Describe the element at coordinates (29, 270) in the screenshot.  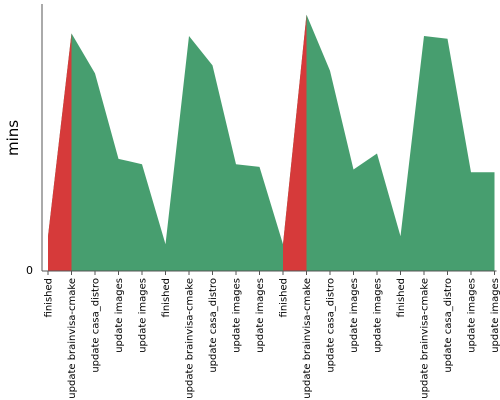
I see `y-tick-label: 0` at that location.